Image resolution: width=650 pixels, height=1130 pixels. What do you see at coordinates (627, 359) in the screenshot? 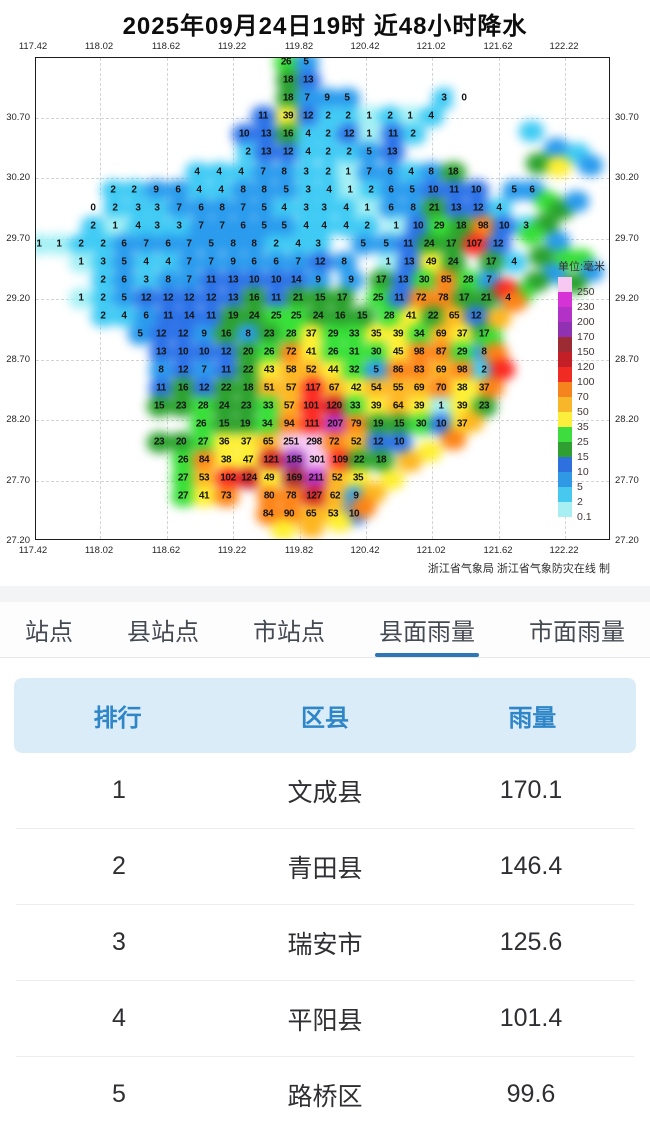
I see `y-tick-label: 28.70` at bounding box center [627, 359].